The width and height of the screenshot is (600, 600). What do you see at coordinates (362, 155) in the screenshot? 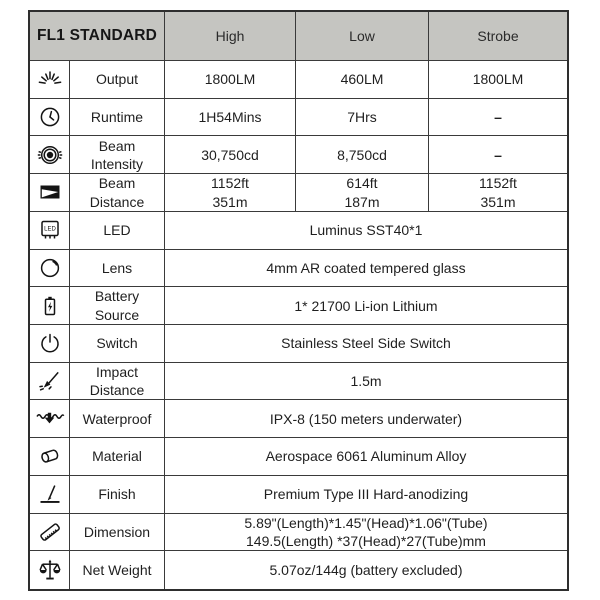
I see `beam-intensity-low-value: 8,750cd` at bounding box center [362, 155].